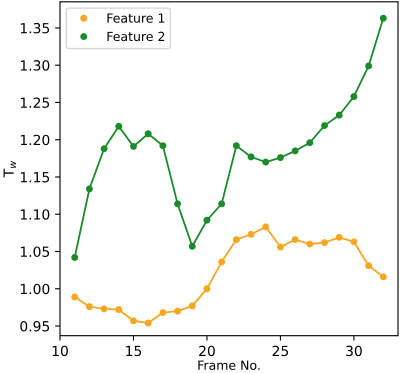  I want to click on x-tick-label: 20, so click(207, 351).